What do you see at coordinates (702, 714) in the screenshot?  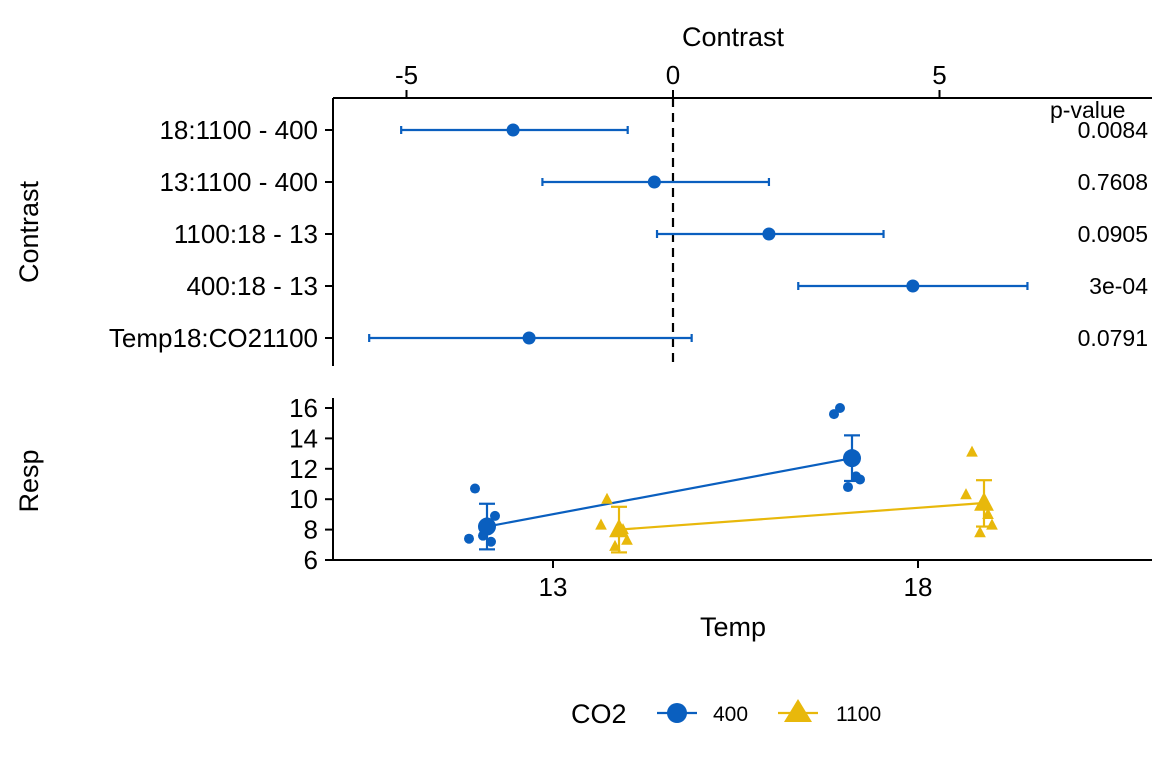 I see `legend-item-400: 400` at bounding box center [702, 714].